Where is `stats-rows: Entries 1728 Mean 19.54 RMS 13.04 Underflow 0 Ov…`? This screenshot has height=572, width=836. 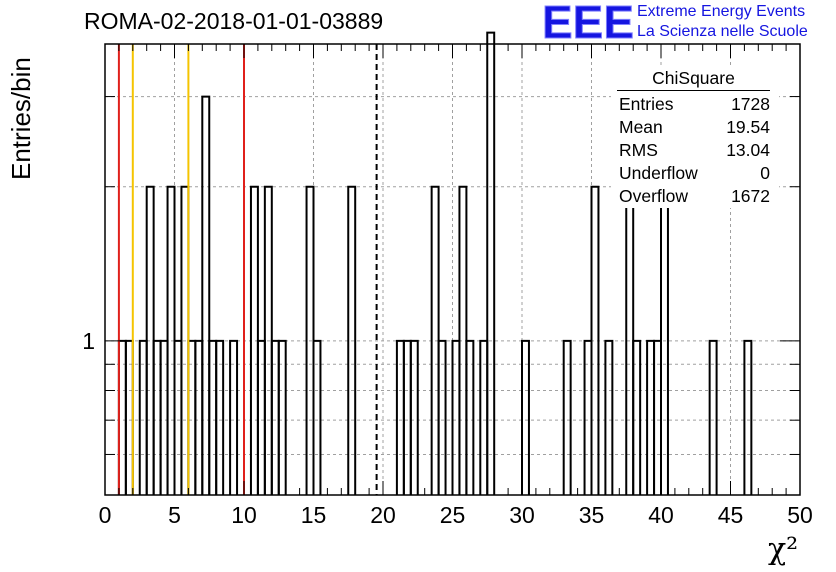 stats-rows: Entries 1728 Mean 19.54 RMS 13.04 Underflow 0 Ov… is located at coordinates (695, 150).